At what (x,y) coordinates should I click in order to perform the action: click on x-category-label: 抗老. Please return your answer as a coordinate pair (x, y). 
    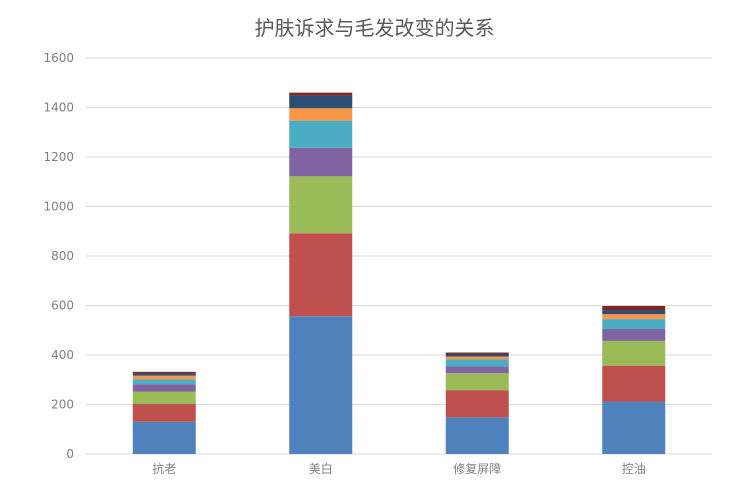
    Looking at the image, I should click on (164, 468).